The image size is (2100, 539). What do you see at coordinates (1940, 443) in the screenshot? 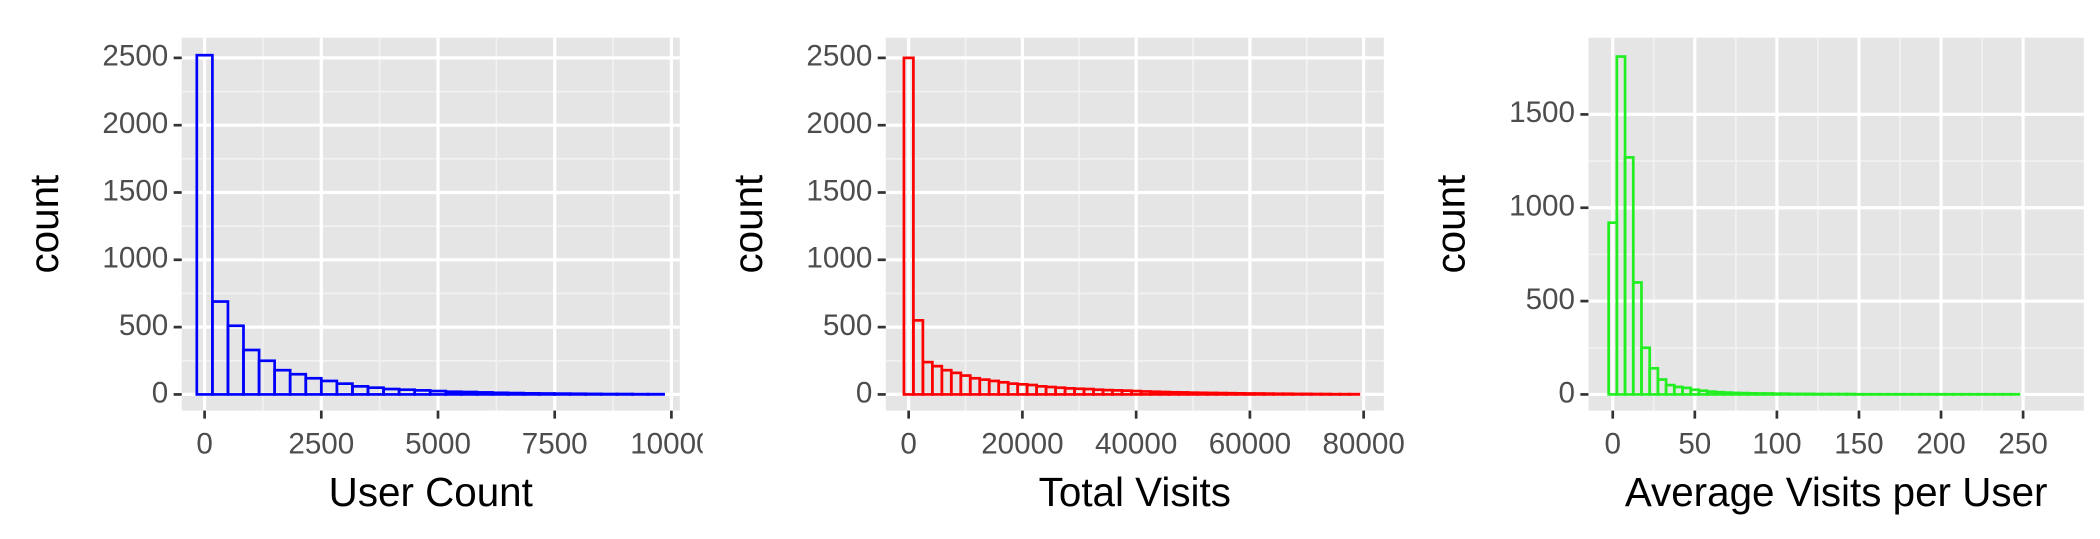
I see `x-tick-label: 200` at bounding box center [1940, 443].